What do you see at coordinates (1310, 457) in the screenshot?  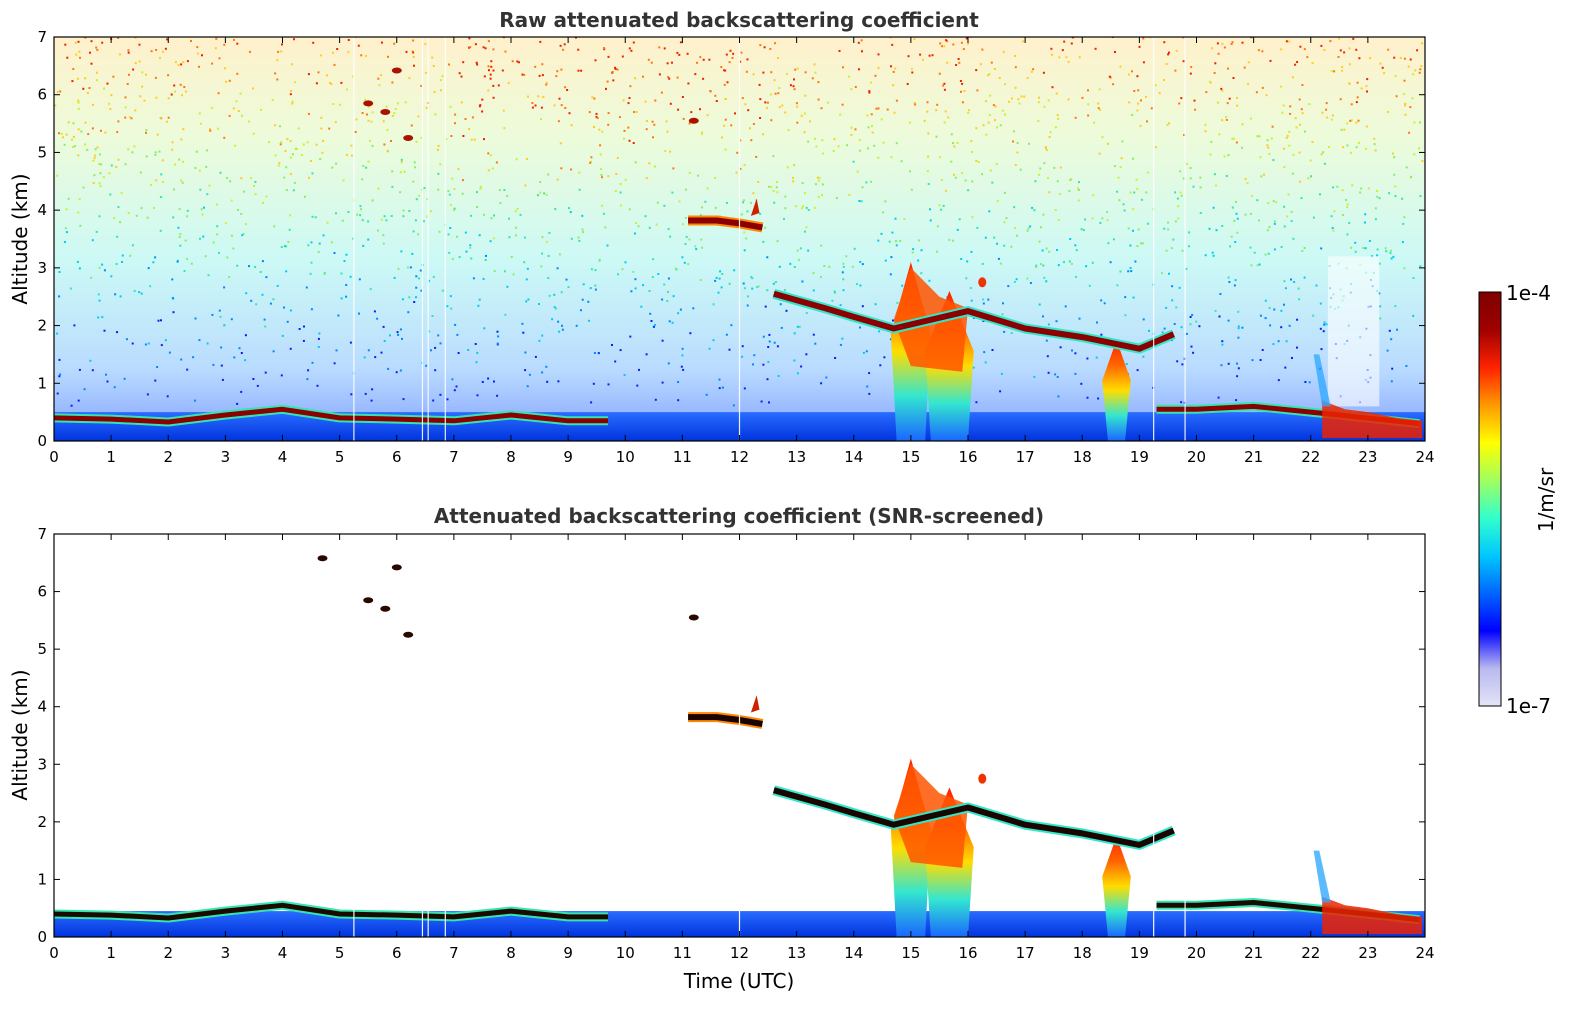 I see `raw-x-tick-label: 22` at bounding box center [1310, 457].